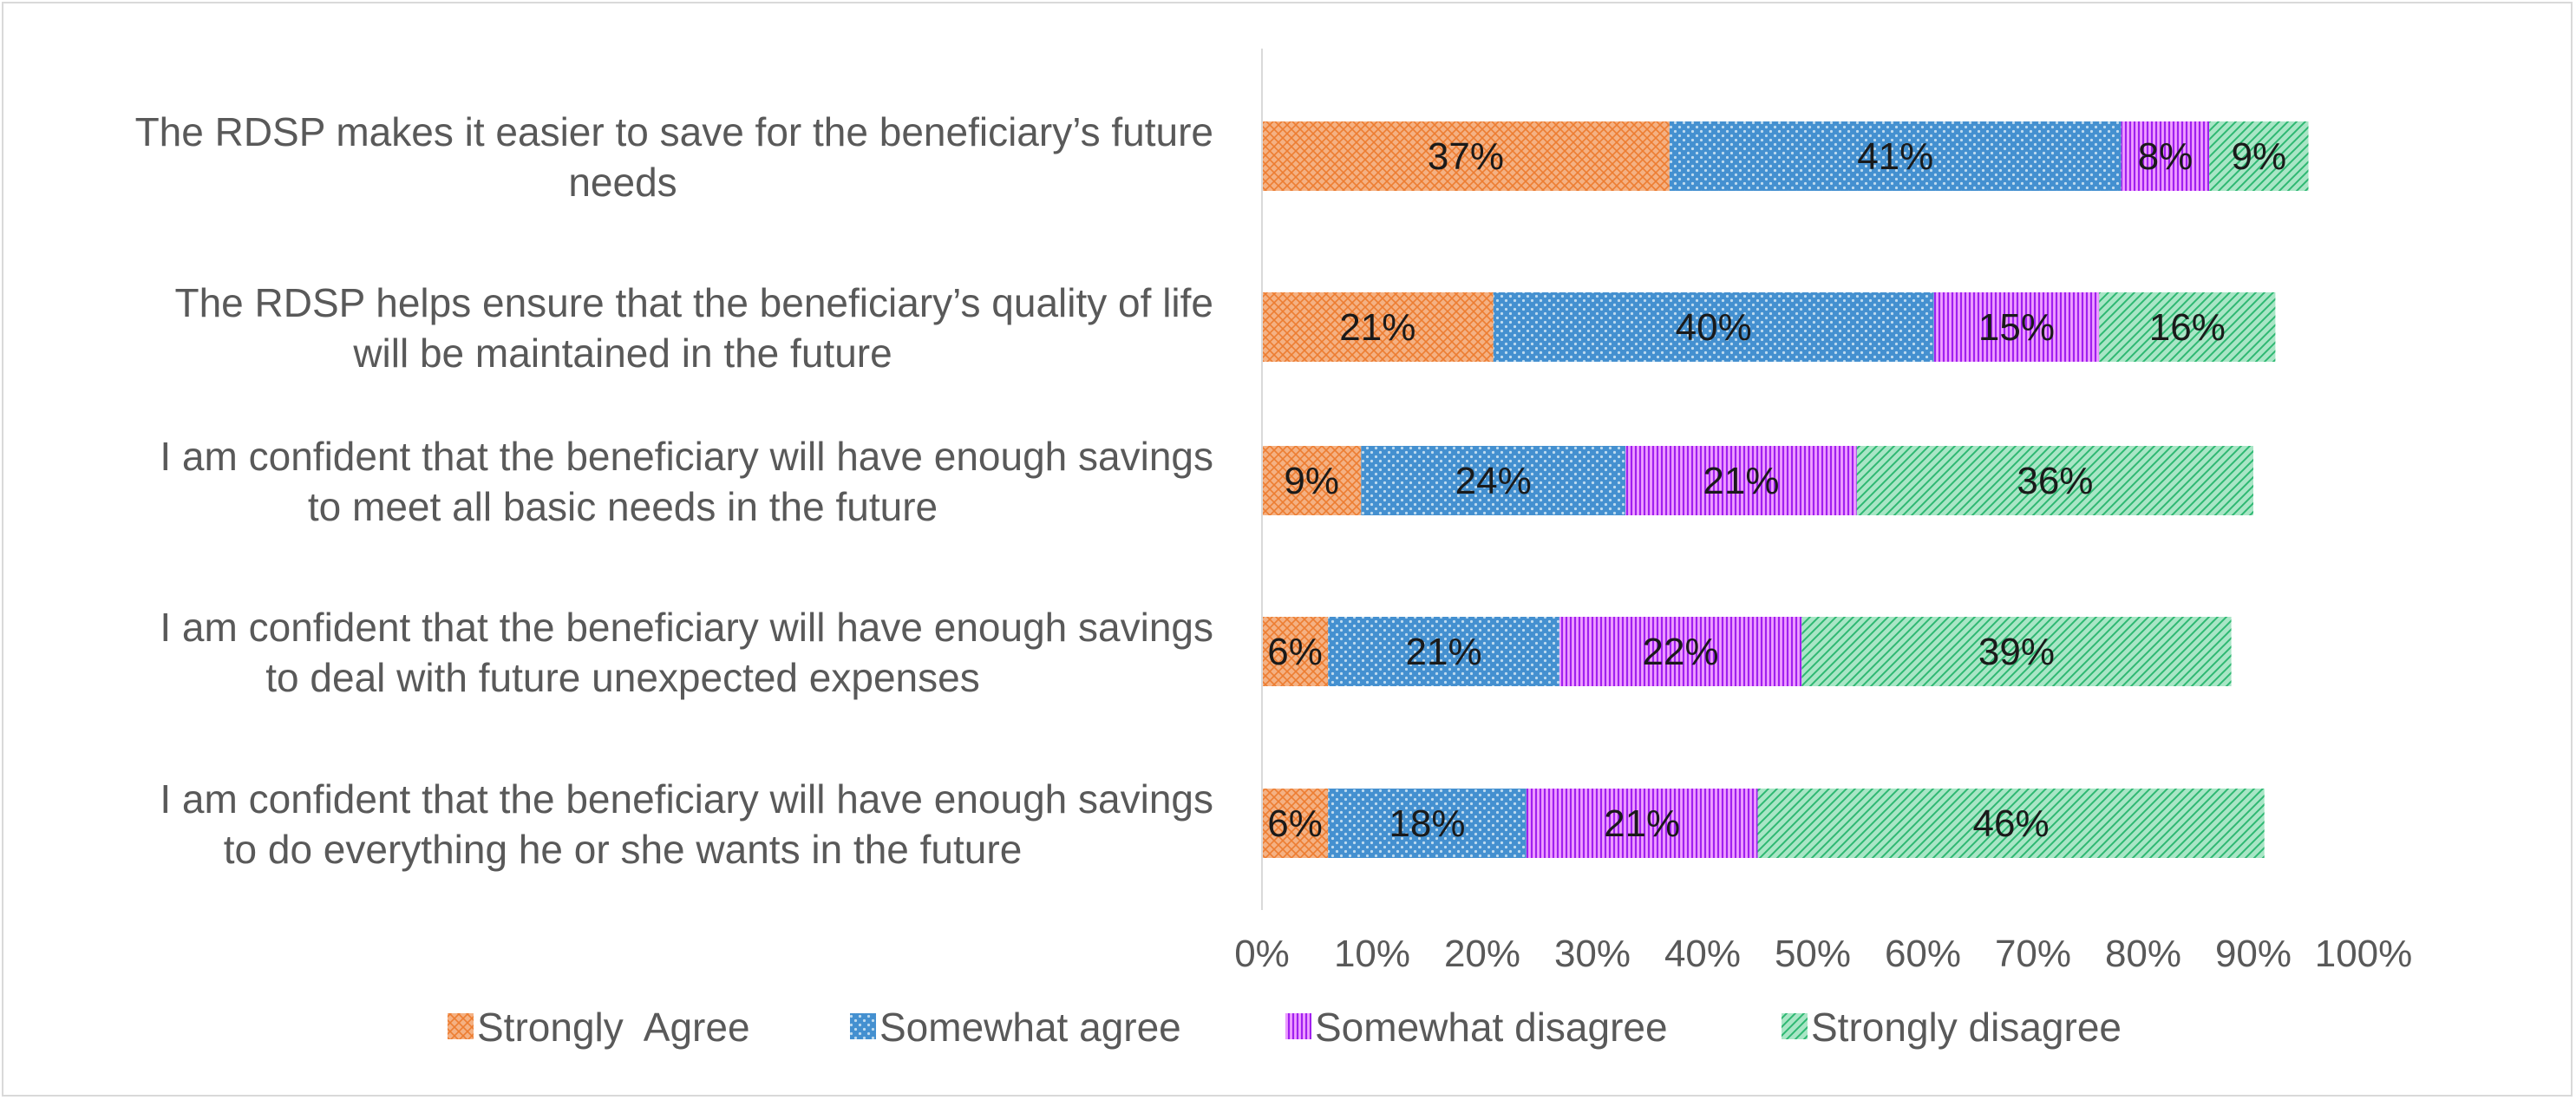  I want to click on legend-label: Strongly Agree, so click(613, 1027).